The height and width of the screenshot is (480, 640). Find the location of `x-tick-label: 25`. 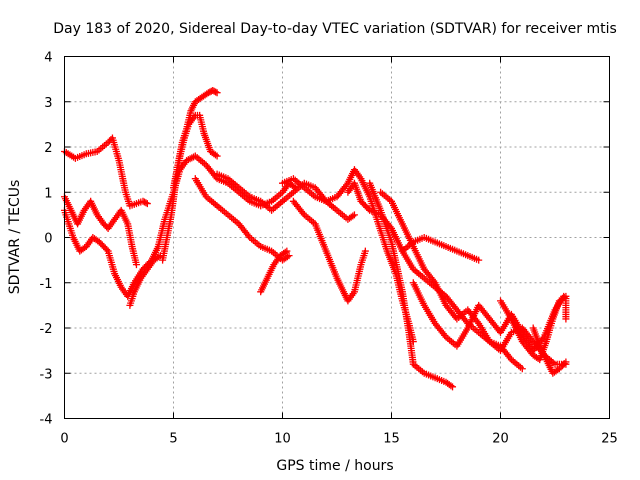

x-tick-label: 25 is located at coordinates (609, 439).